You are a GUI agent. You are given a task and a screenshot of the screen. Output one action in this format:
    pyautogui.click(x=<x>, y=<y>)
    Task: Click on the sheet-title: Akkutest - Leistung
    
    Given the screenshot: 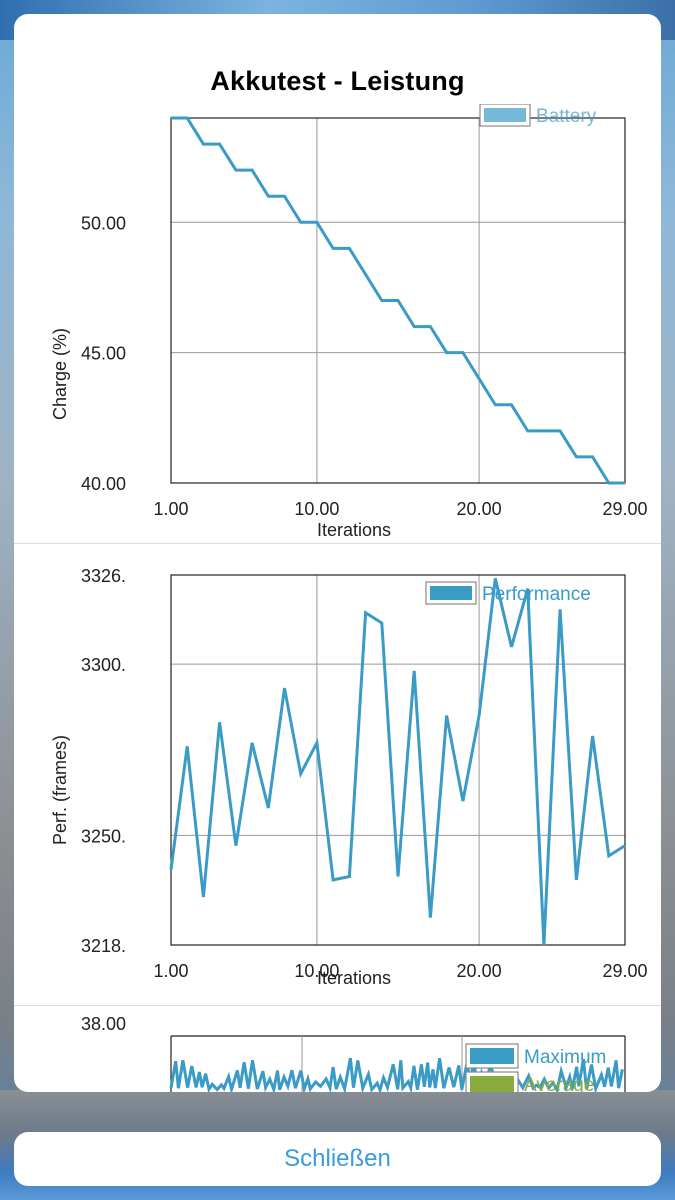 What is the action you would take?
    pyautogui.click(x=337, y=81)
    